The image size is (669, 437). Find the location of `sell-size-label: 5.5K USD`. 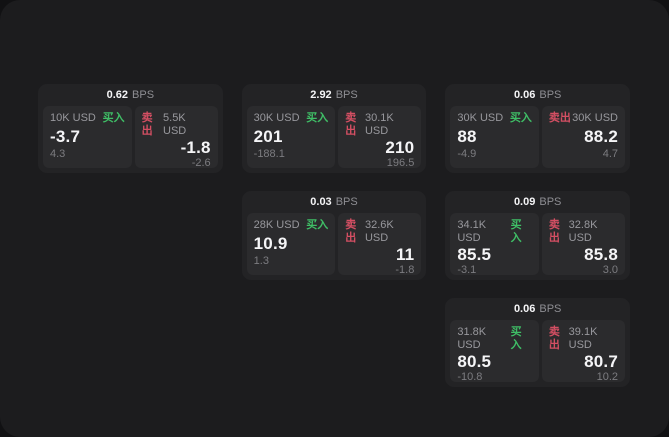

sell-size-label: 5.5K USD is located at coordinates (175, 124).